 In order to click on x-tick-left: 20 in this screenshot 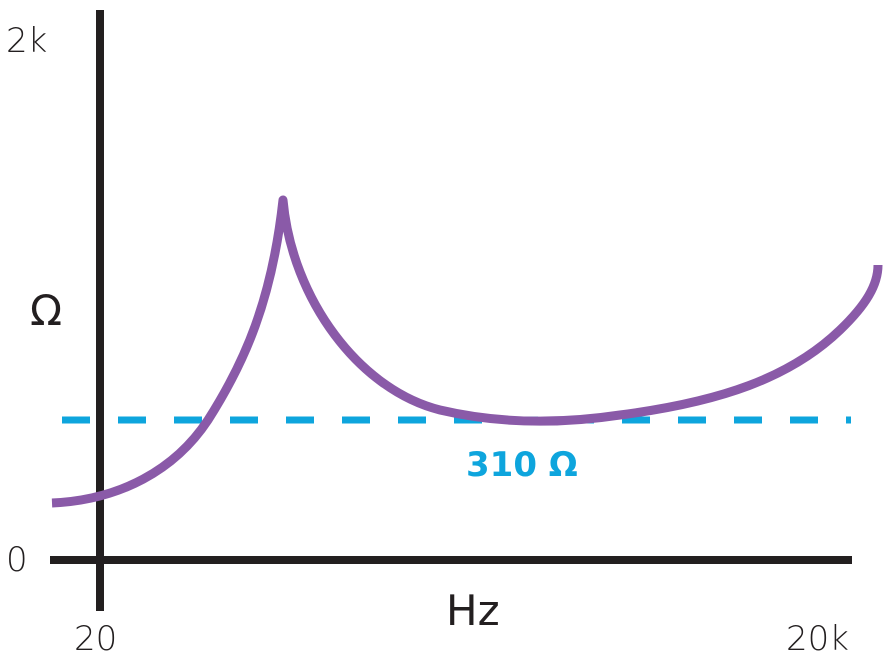, I will do `click(96, 639)`.